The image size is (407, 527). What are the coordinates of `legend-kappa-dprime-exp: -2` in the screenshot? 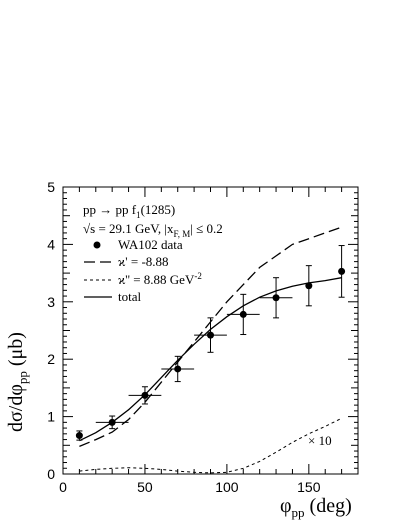 It's located at (198, 276).